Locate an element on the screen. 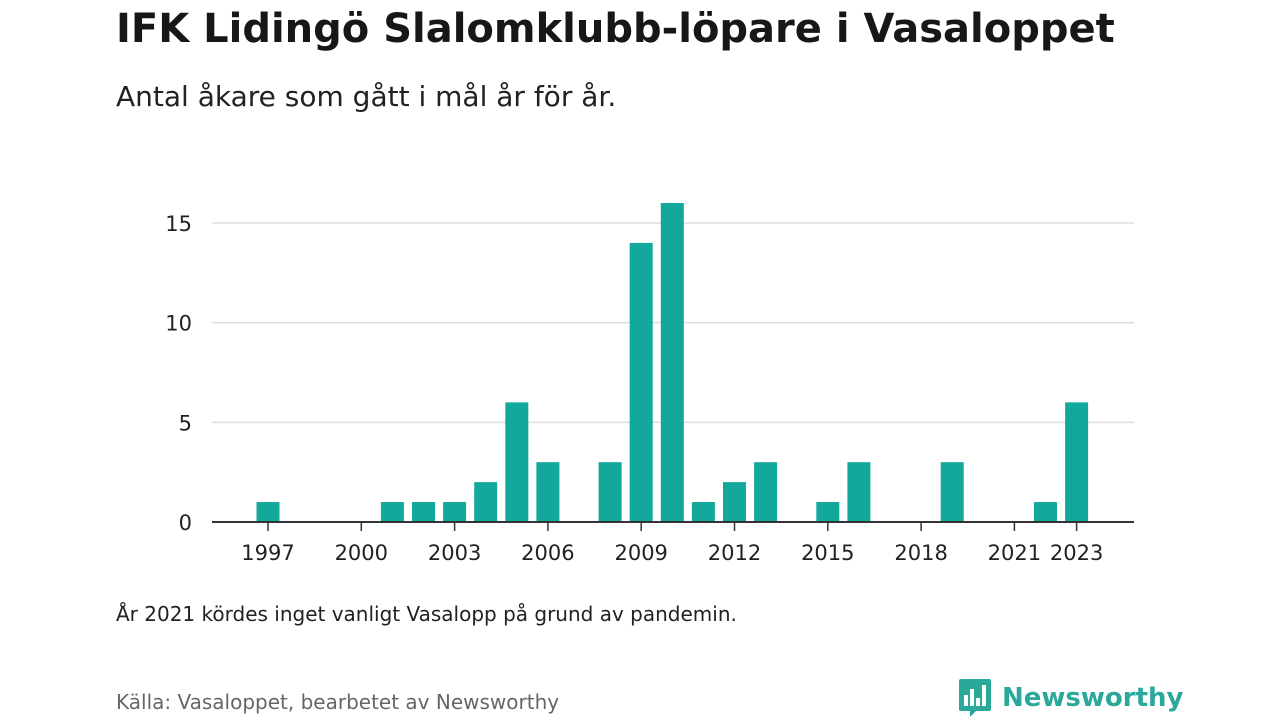 The height and width of the screenshot is (720, 1280). x-axis is located at coordinates (673, 526).